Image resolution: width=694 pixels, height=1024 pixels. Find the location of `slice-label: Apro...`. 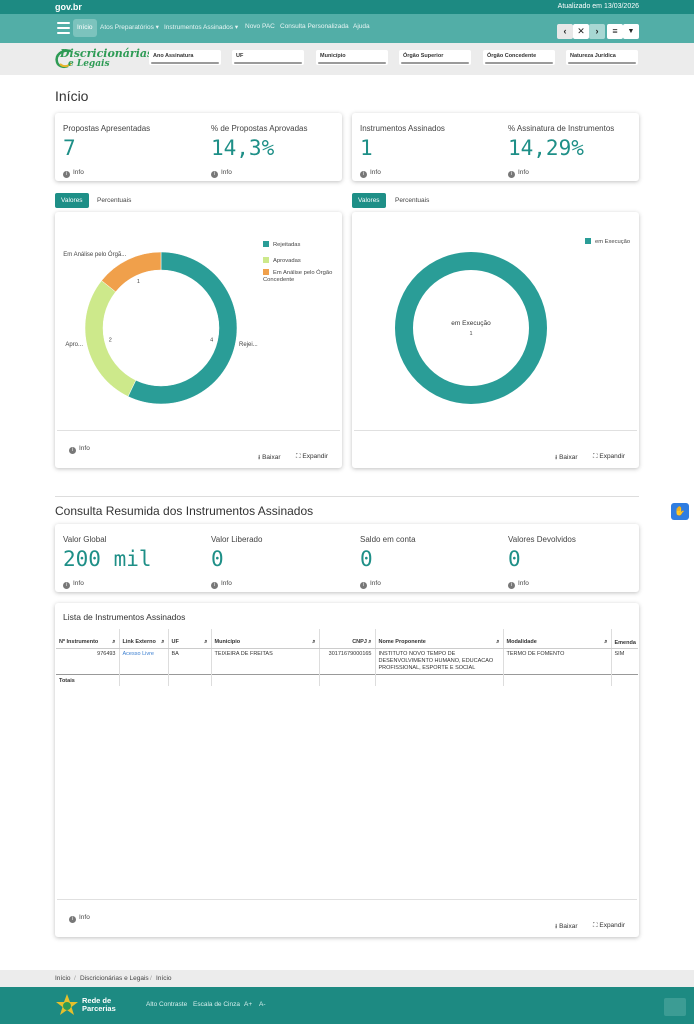

slice-label: Apro... is located at coordinates (74, 345).